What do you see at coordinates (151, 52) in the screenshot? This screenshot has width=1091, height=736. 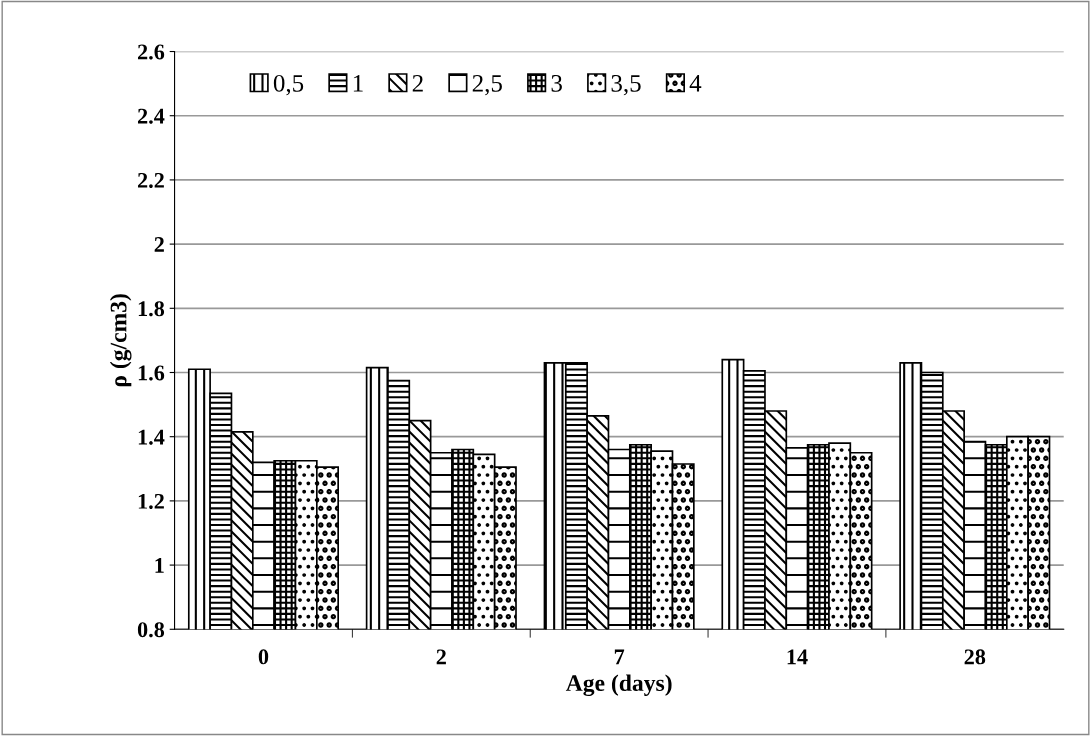 I see `y-tick-label: 2.6` at bounding box center [151, 52].